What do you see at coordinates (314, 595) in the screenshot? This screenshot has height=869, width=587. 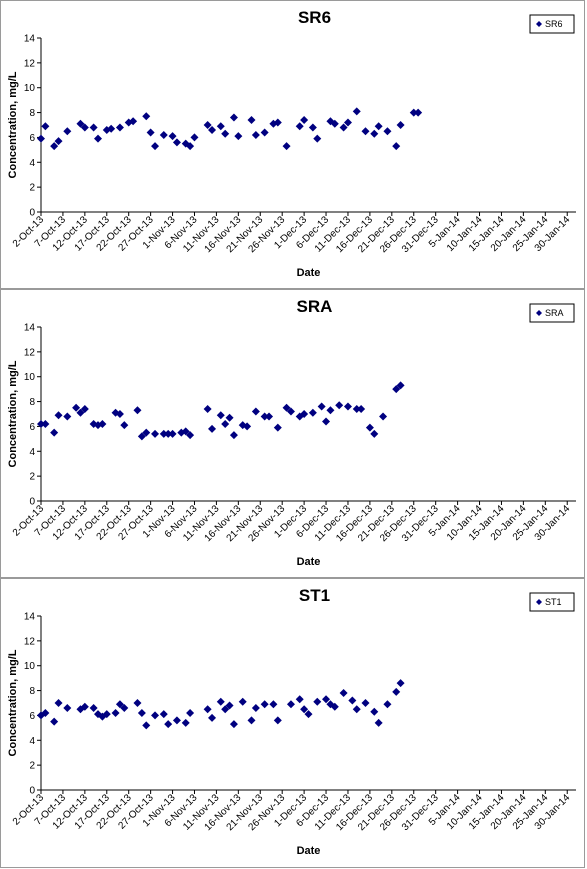 I see `chart-title: ST1` at bounding box center [314, 595].